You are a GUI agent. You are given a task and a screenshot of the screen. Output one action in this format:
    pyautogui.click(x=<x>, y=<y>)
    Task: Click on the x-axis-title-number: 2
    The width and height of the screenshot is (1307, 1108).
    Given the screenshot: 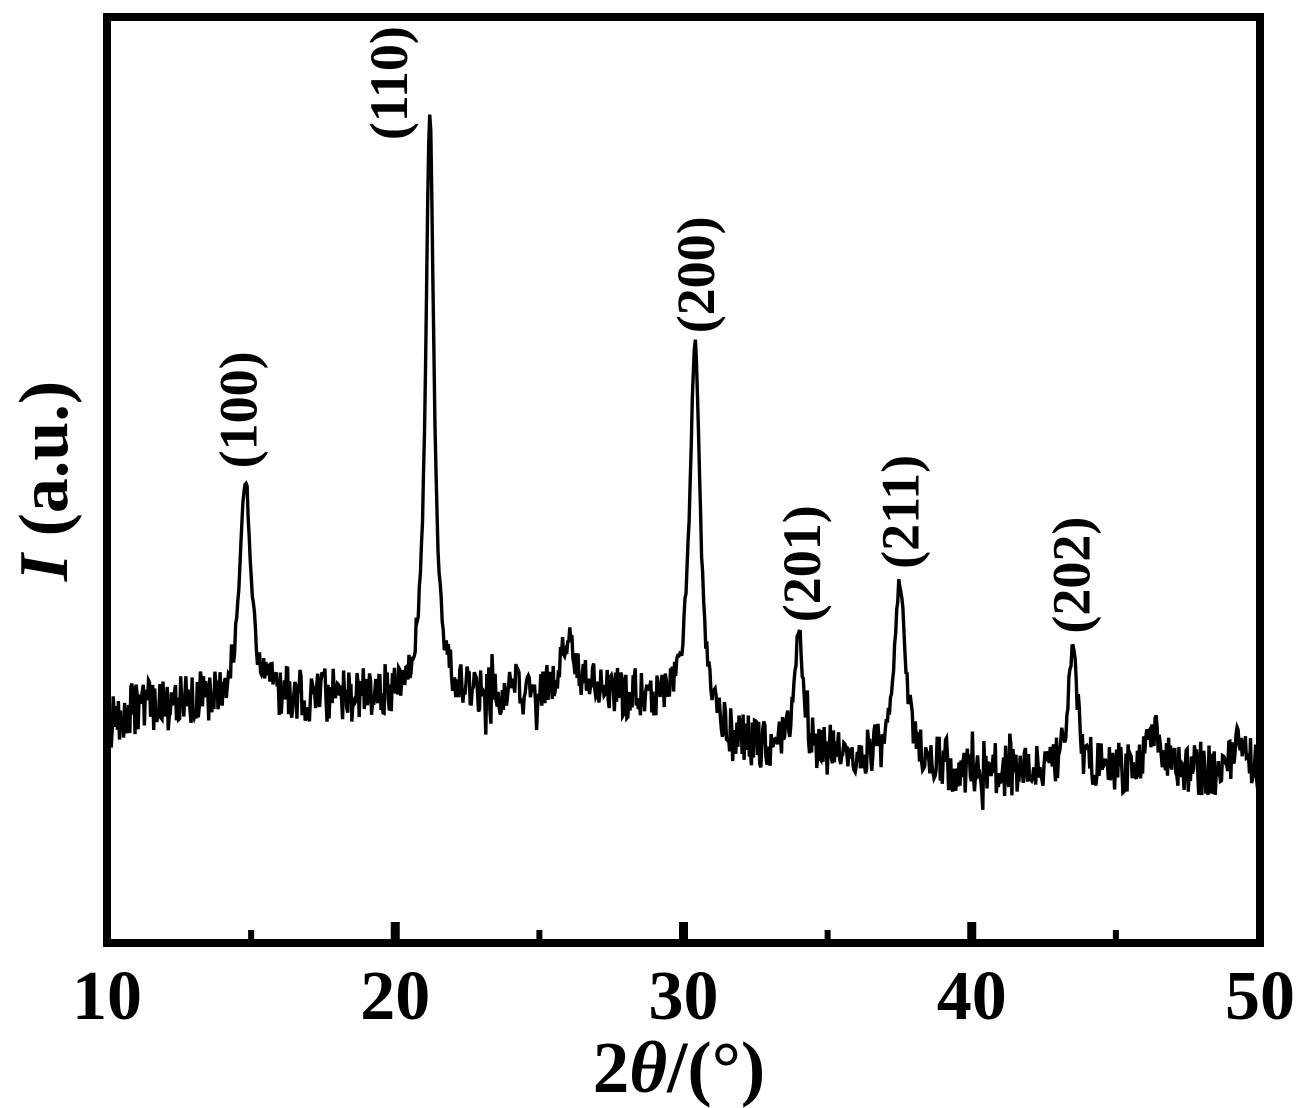 What is the action you would take?
    pyautogui.click(x=611, y=1067)
    